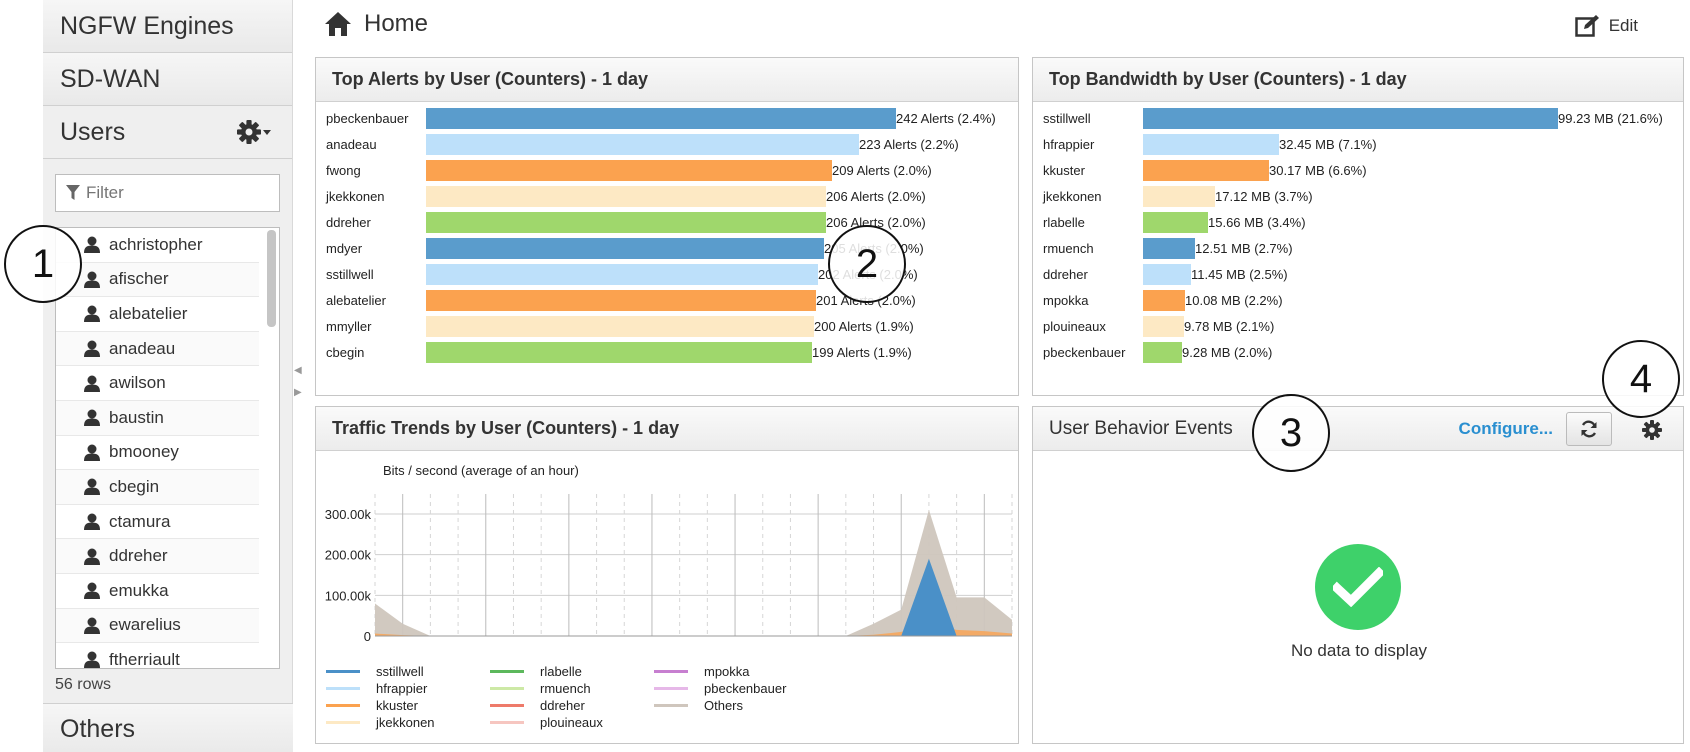 The width and height of the screenshot is (1690, 752). I want to click on panel-settings-button, so click(1652, 430).